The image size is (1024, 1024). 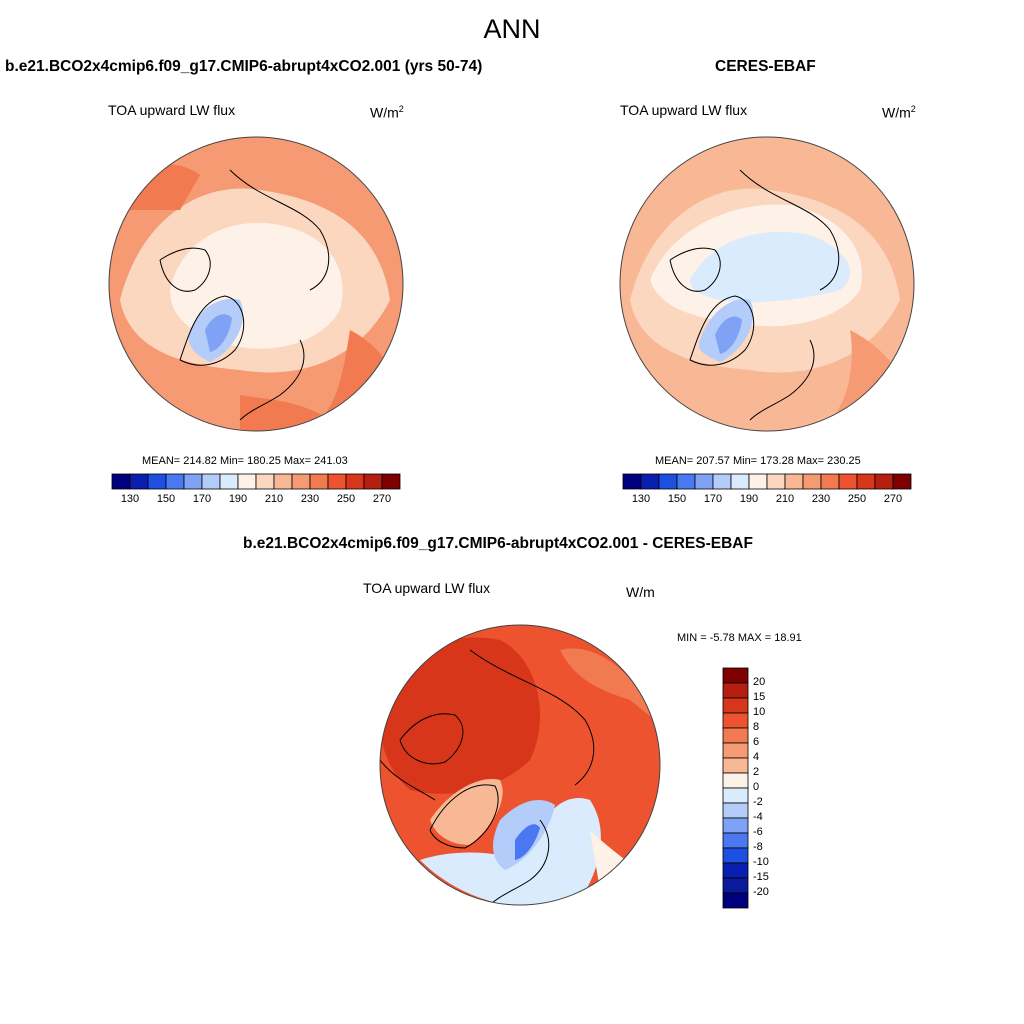 I want to click on panel1-colorbar-tick-label: 270, so click(x=382, y=499).